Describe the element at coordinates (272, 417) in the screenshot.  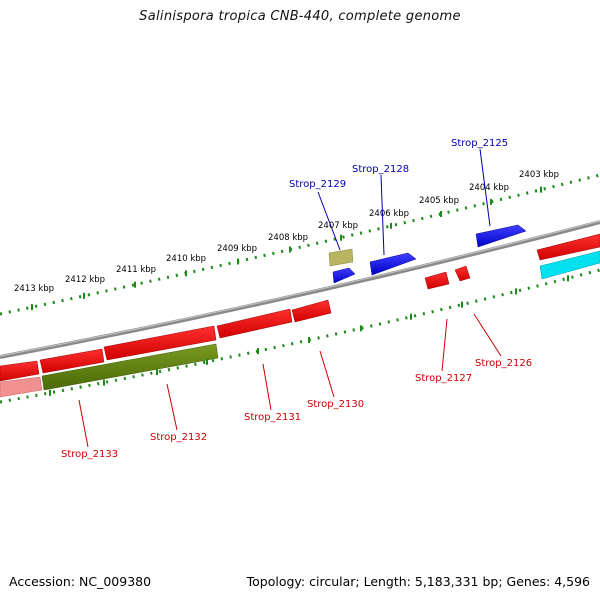
I see `label-strop-2131: Strop_2131` at that location.